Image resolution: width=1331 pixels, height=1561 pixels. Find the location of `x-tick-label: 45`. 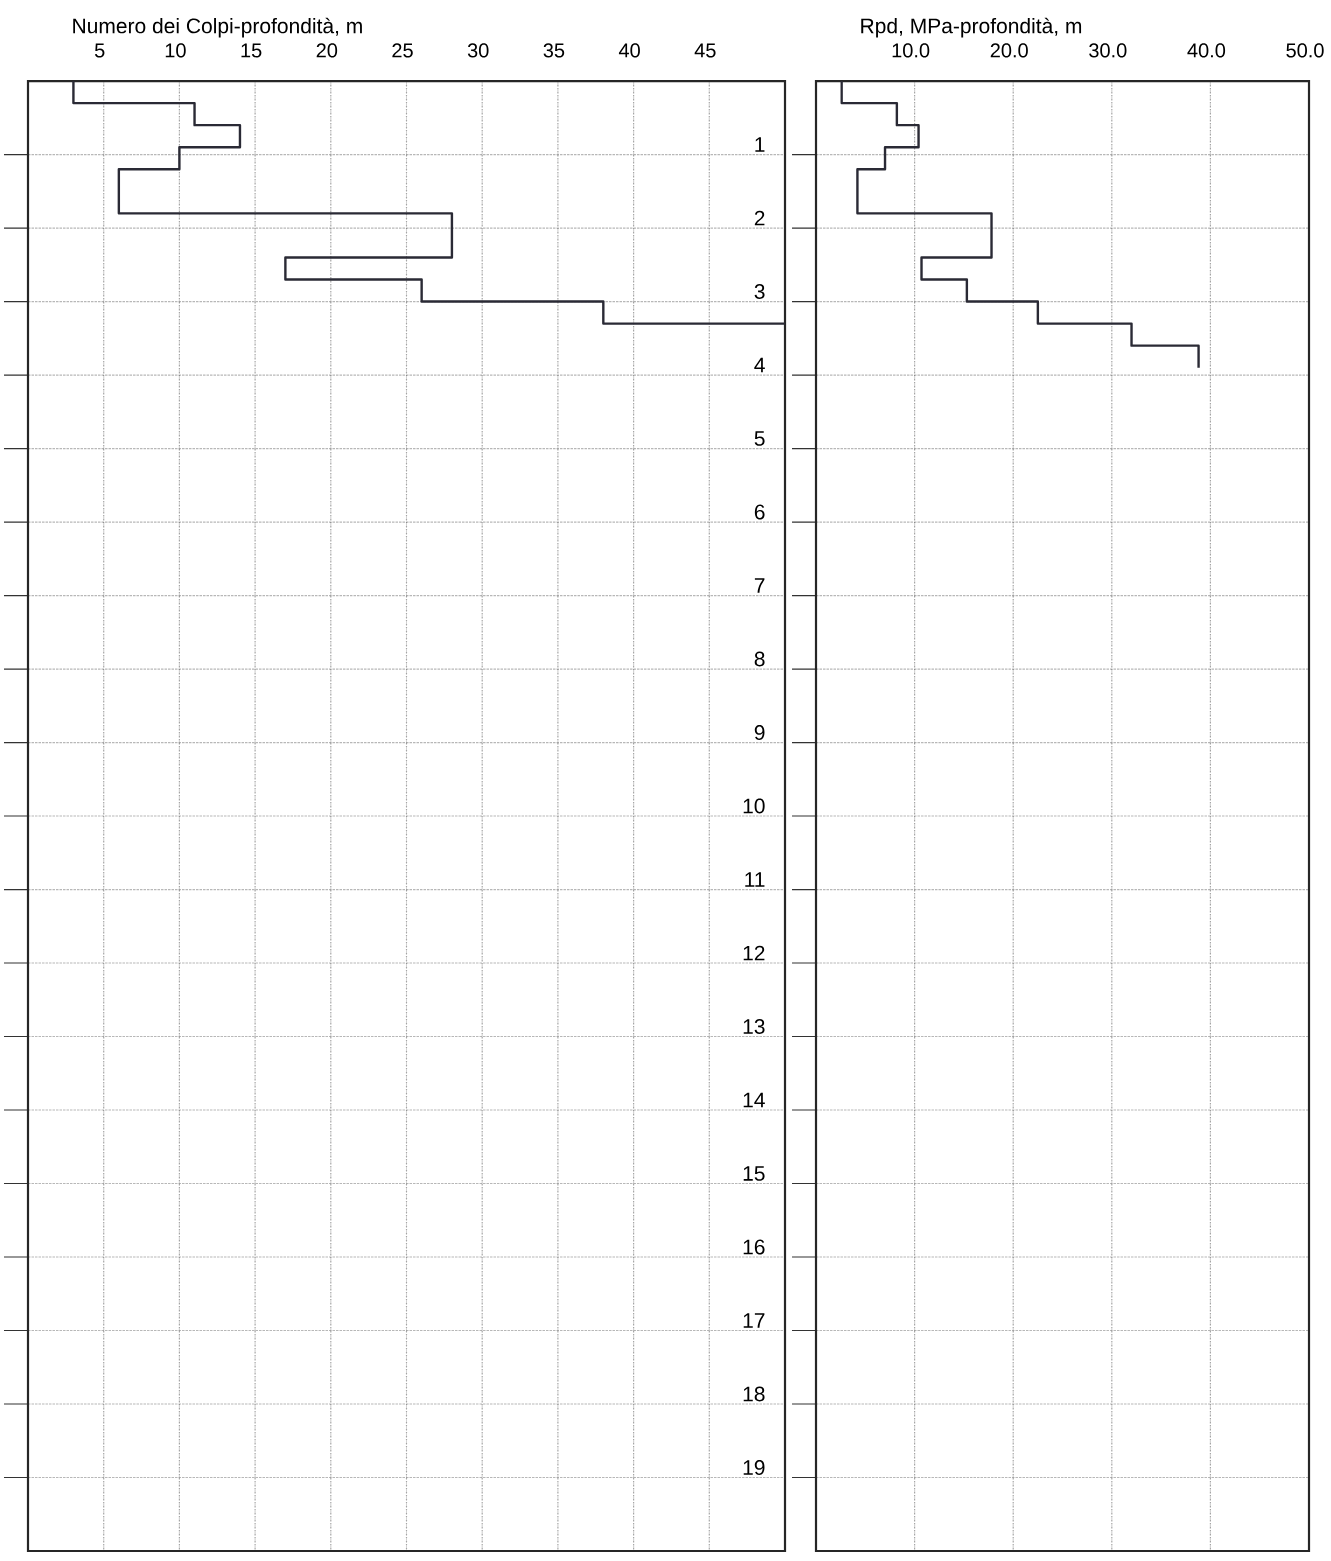

x-tick-label: 45 is located at coordinates (705, 50).